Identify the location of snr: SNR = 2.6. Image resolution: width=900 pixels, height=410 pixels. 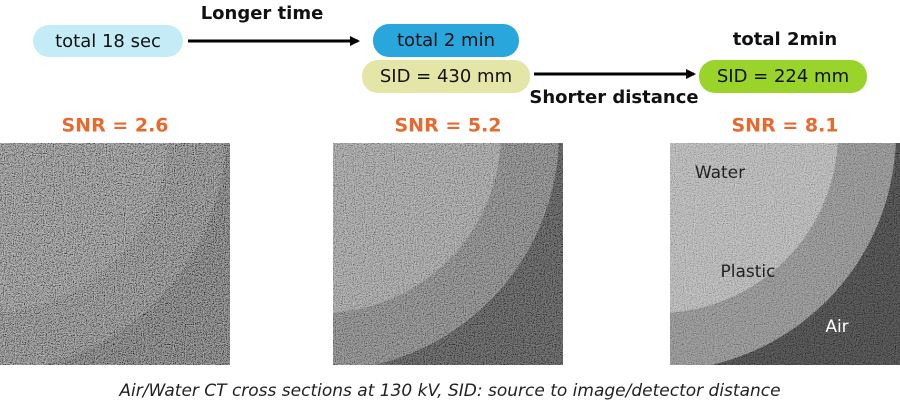
(114, 126).